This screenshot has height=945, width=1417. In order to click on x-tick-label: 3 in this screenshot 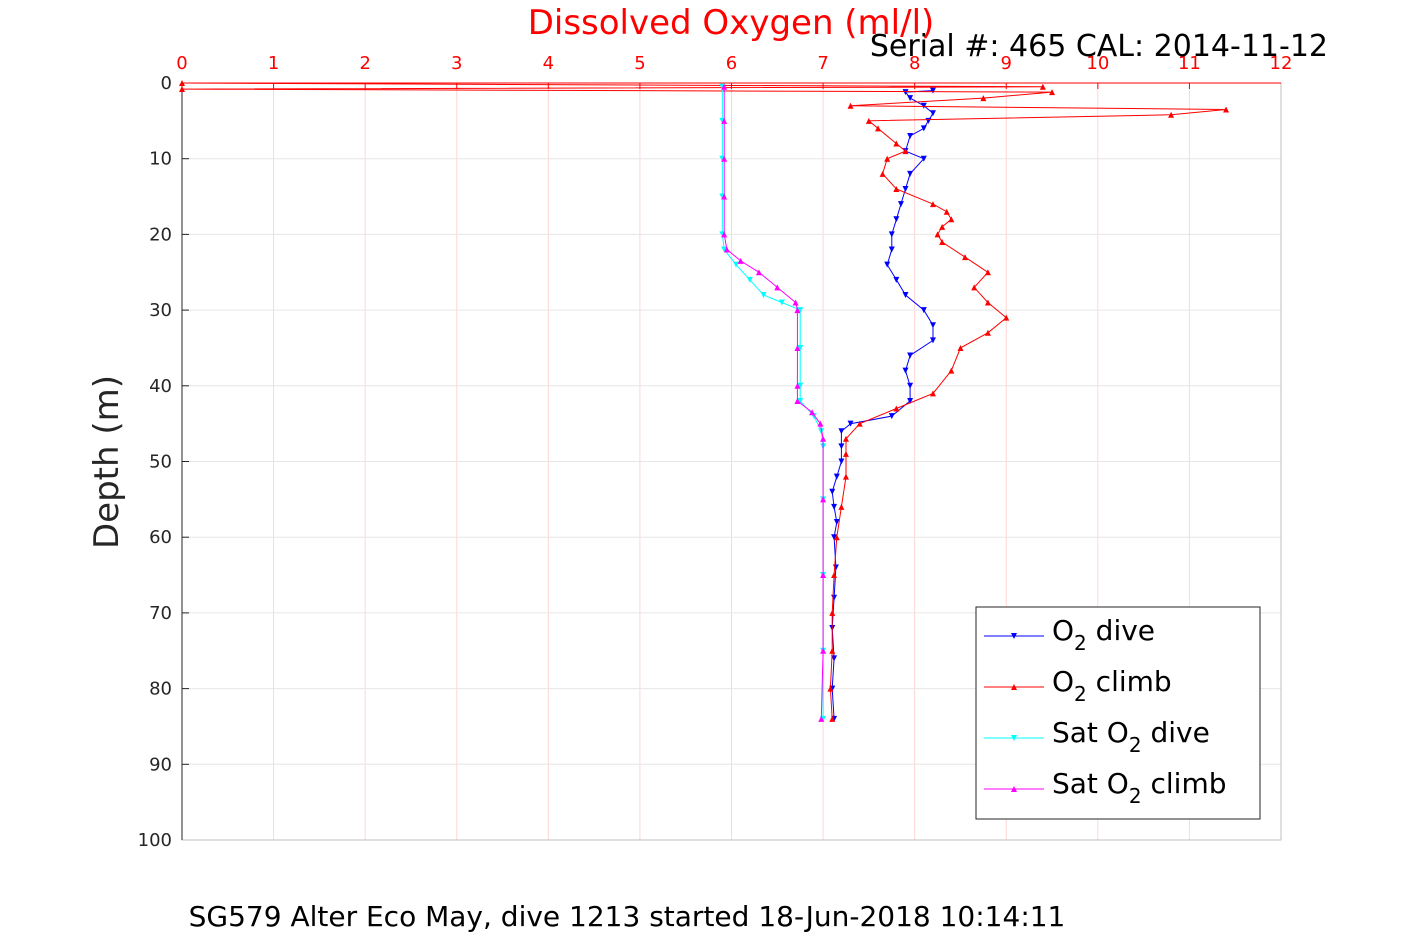, I will do `click(456, 63)`.